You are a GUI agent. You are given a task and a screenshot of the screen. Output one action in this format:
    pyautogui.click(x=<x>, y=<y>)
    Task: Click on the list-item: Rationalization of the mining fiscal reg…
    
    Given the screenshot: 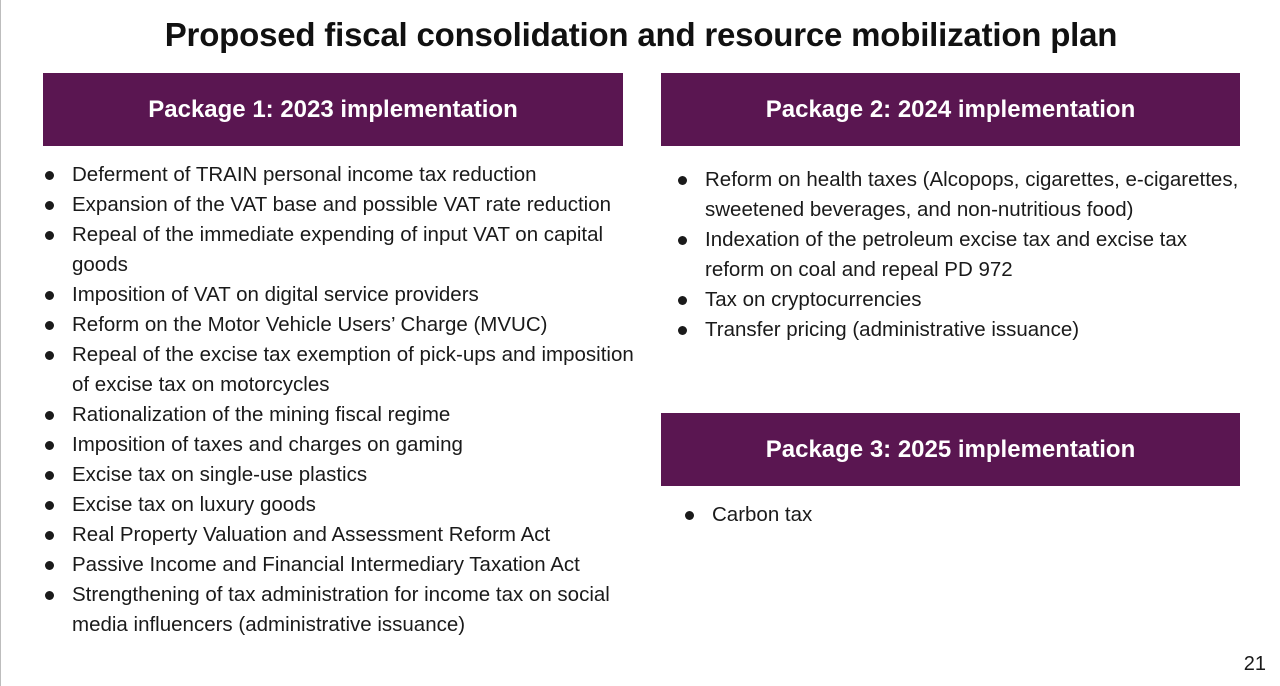 What is the action you would take?
    pyautogui.click(x=340, y=415)
    